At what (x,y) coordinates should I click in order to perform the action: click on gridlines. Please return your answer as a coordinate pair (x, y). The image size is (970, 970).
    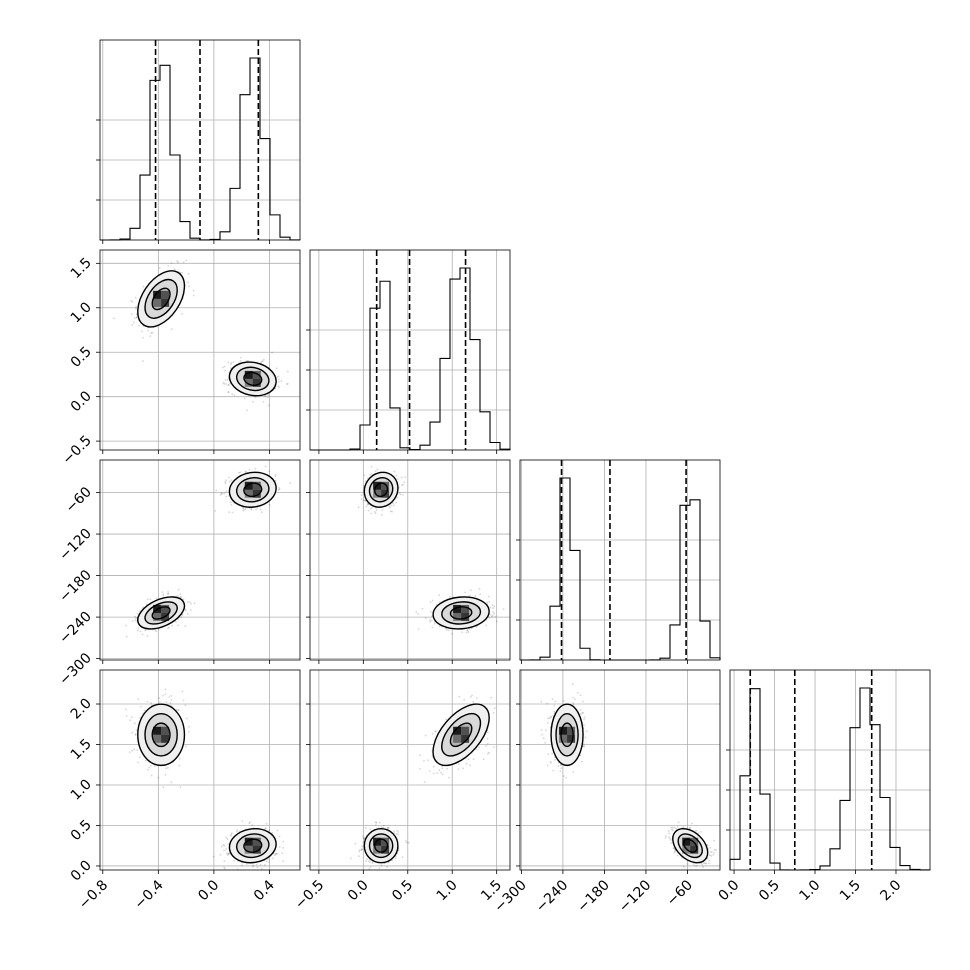
    Looking at the image, I should click on (186, 140).